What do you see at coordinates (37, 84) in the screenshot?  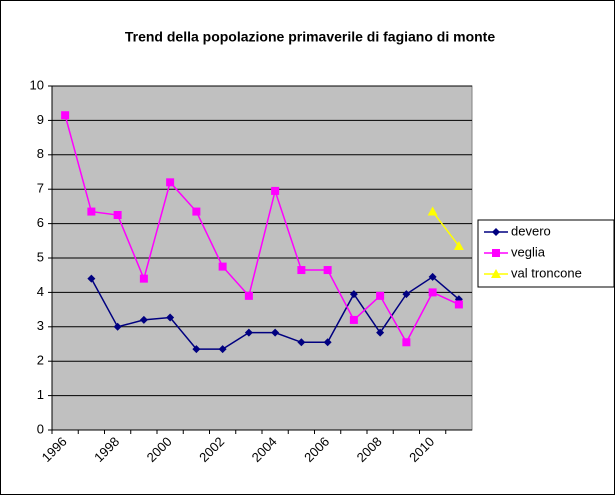 I see `y-tick-label: 10` at bounding box center [37, 84].